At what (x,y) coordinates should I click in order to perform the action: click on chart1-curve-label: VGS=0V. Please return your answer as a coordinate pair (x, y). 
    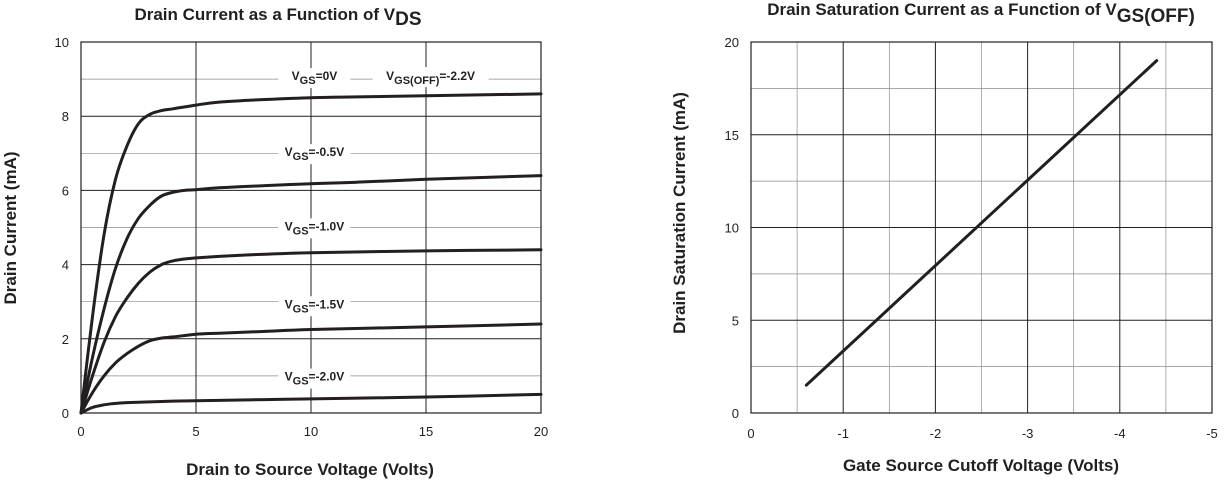
    Looking at the image, I should click on (315, 78).